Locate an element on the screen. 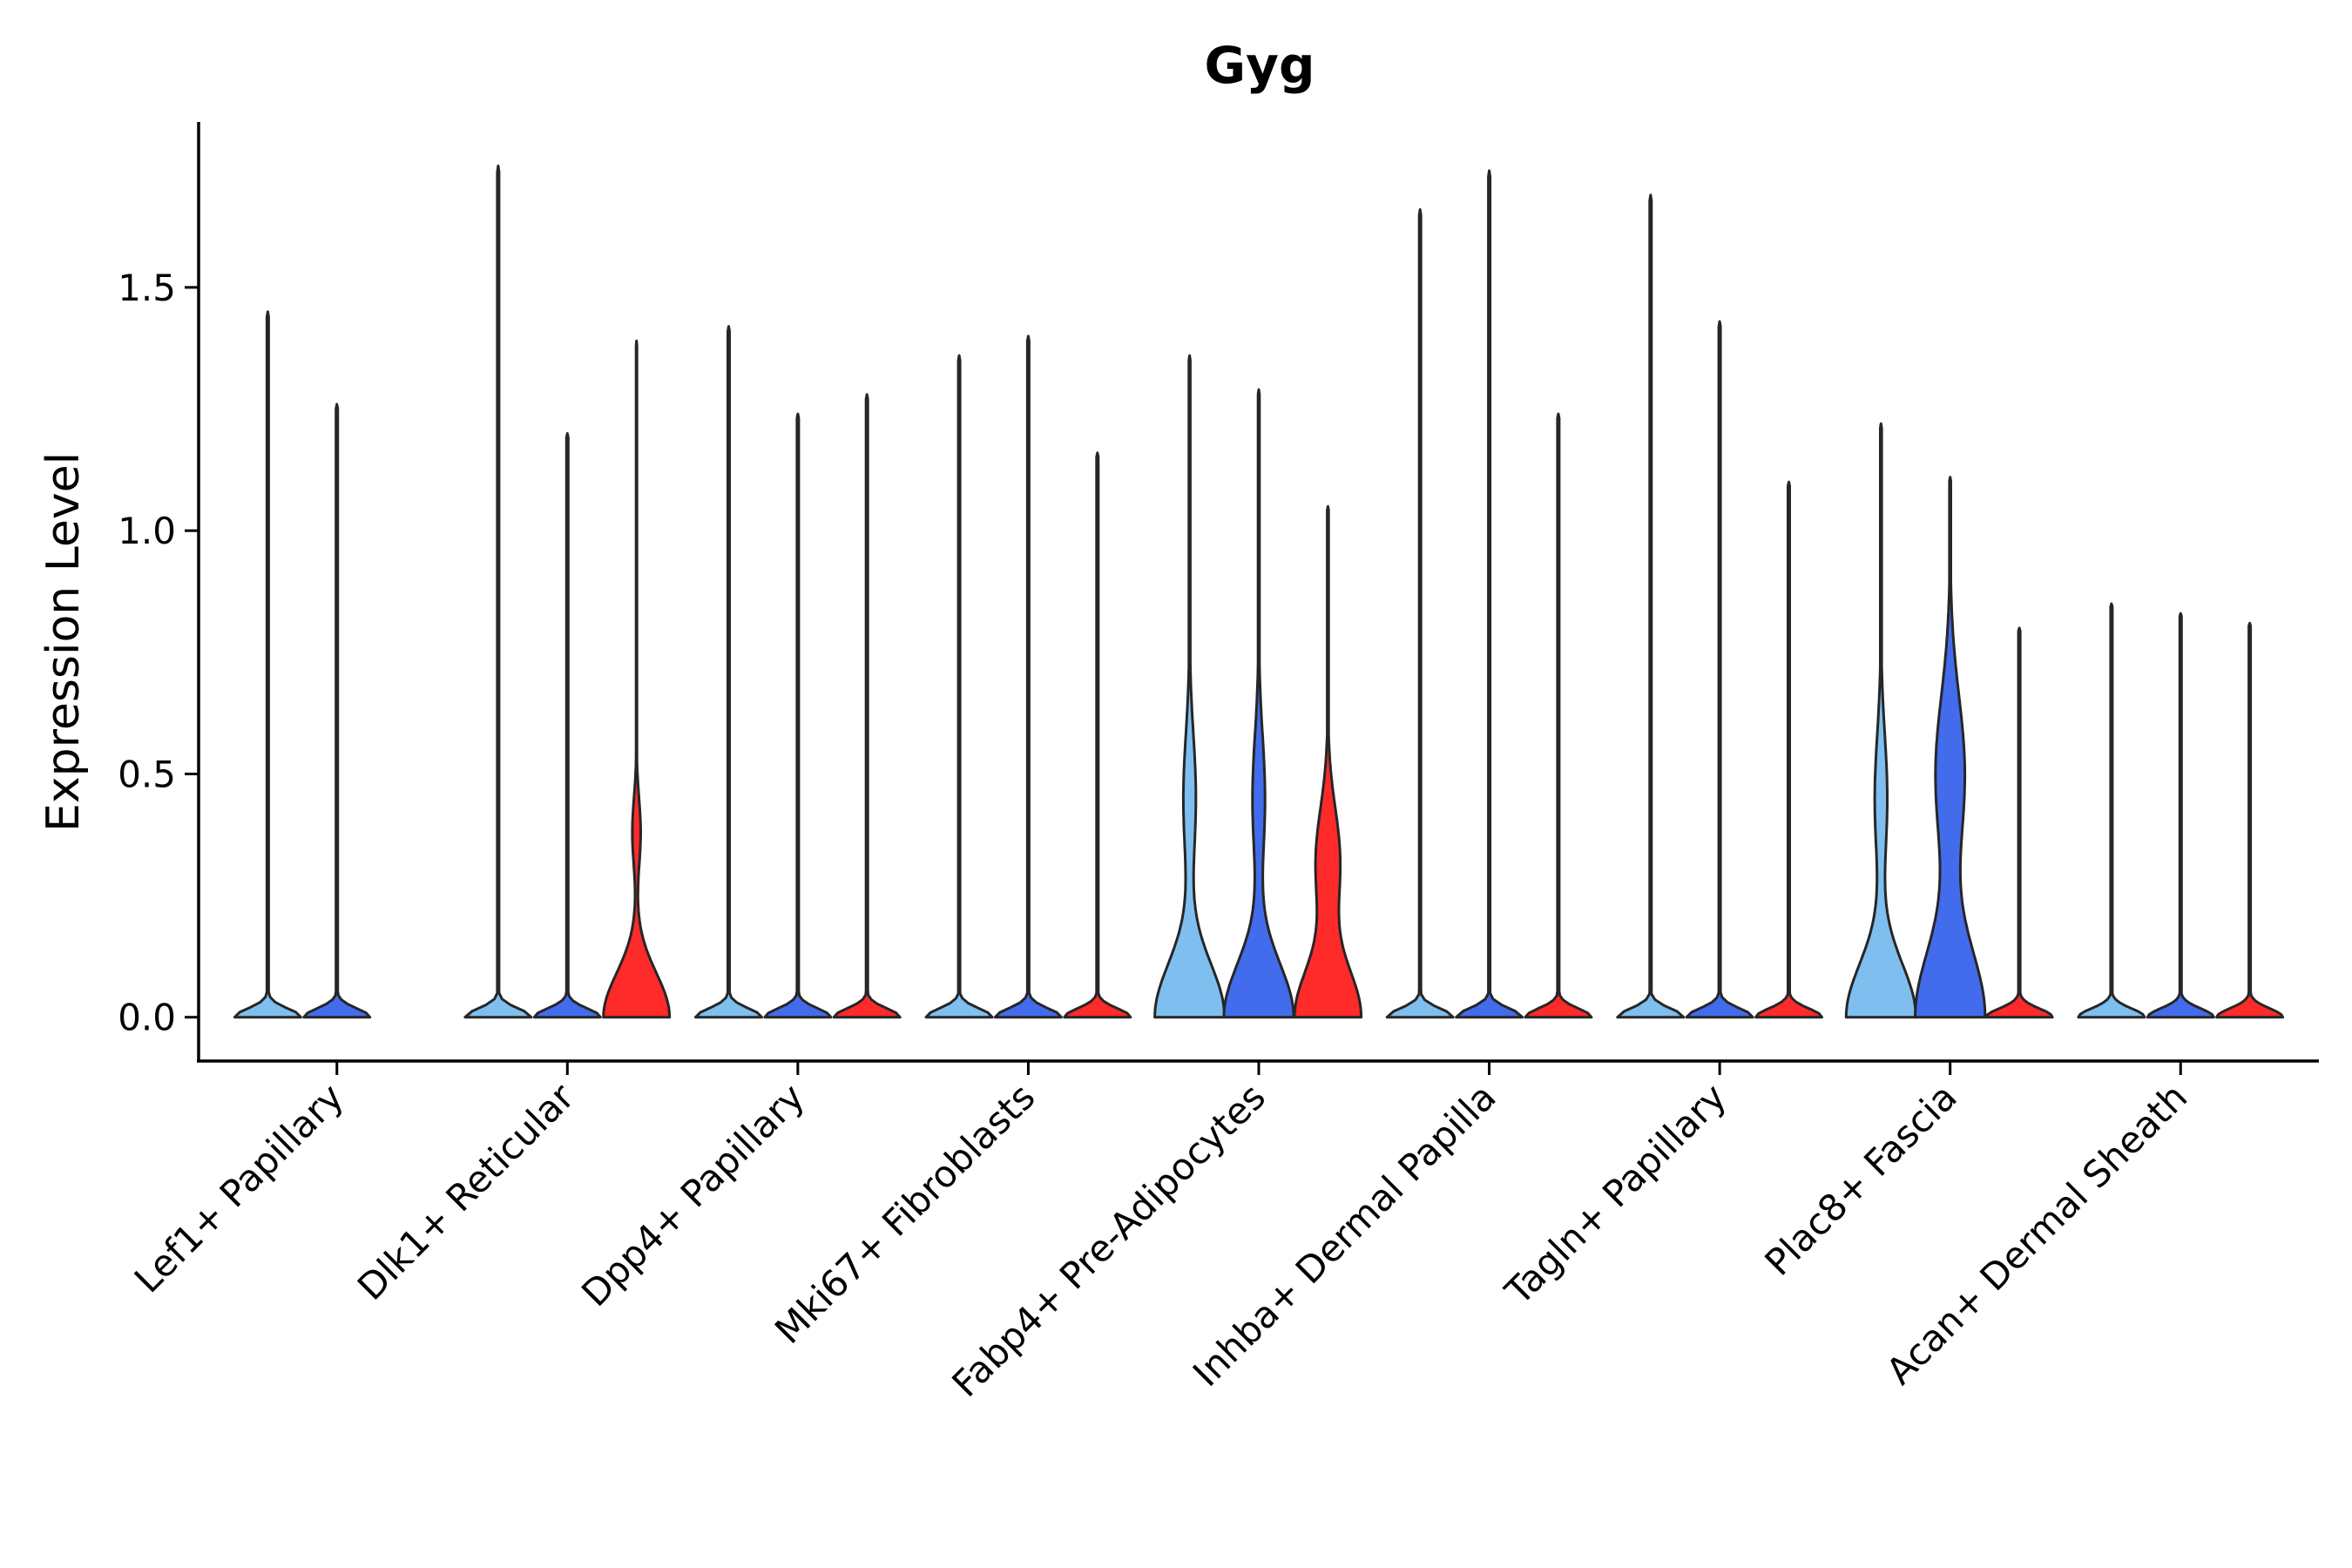 The width and height of the screenshot is (2352, 1568). x-tick-label: Dlk1+ Reticular is located at coordinates (466, 1191).